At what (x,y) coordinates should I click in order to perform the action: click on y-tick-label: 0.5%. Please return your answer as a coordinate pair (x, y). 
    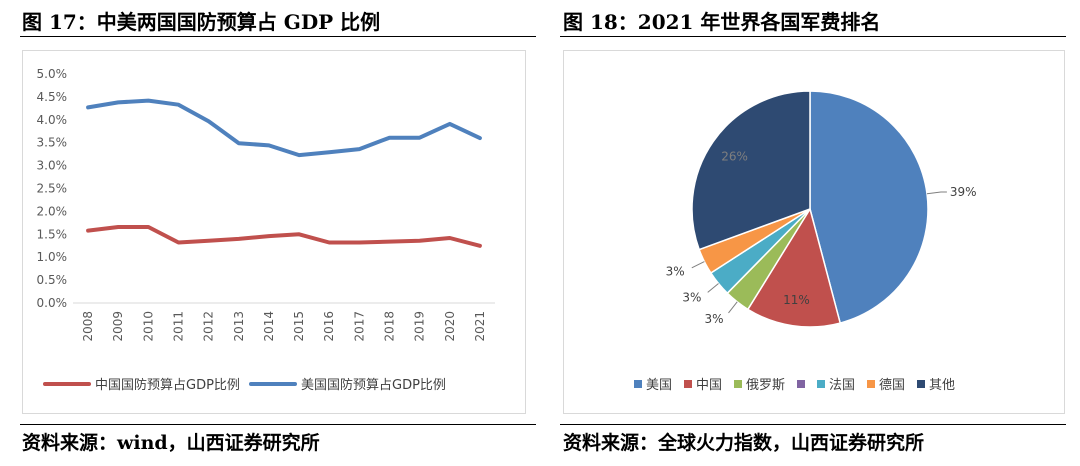
    Looking at the image, I should click on (52, 280).